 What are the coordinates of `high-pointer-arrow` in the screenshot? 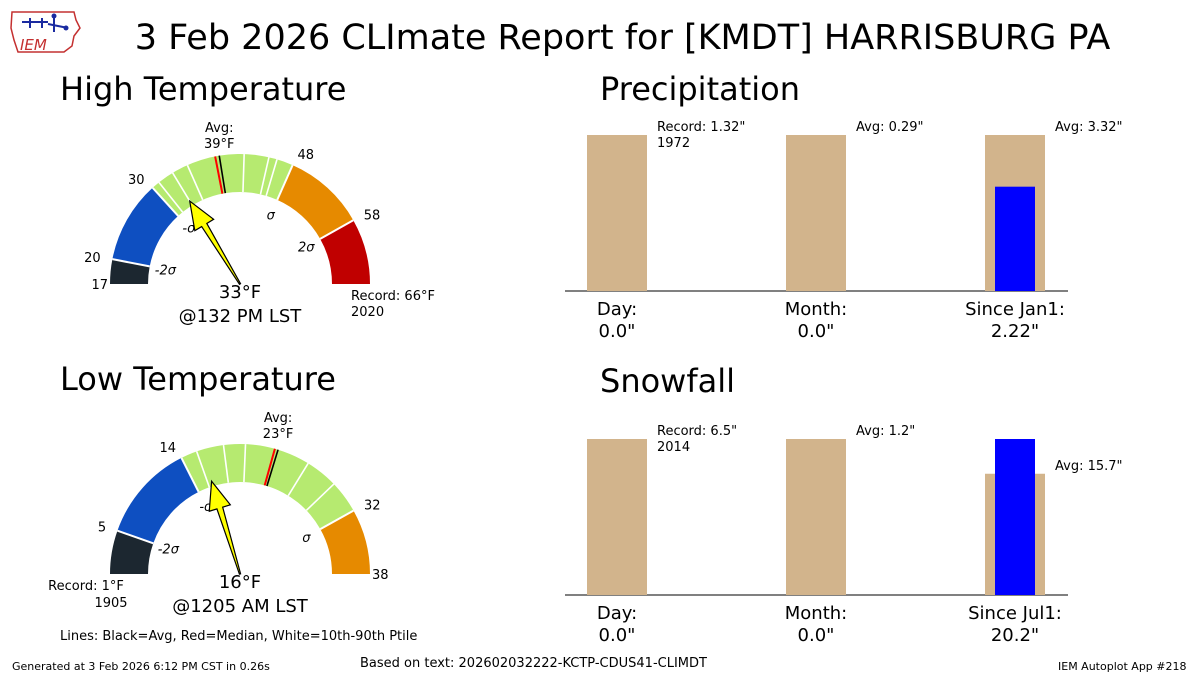 It's located at (215, 242).